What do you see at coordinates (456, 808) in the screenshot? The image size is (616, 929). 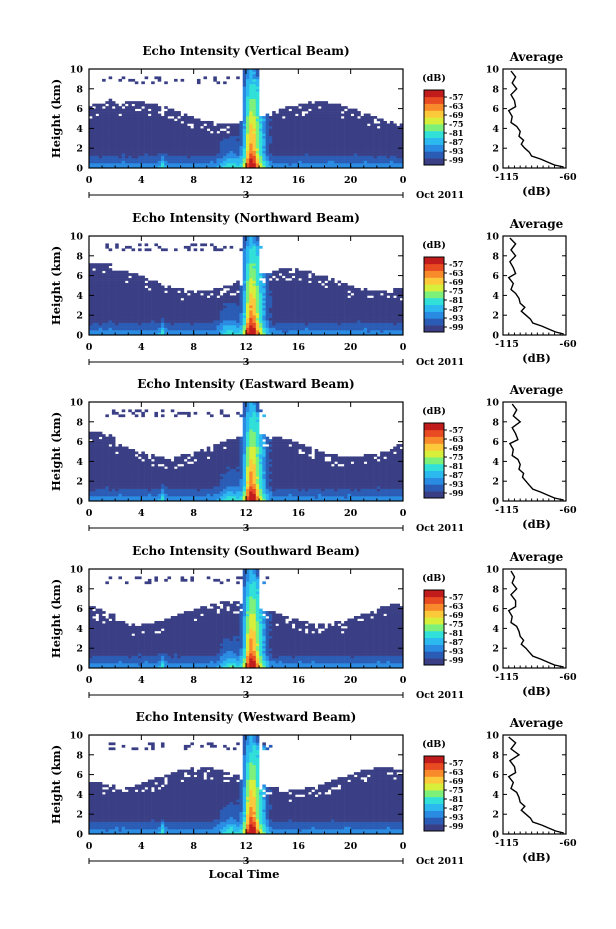 I see `colorbar-tick-label: -87` at bounding box center [456, 808].